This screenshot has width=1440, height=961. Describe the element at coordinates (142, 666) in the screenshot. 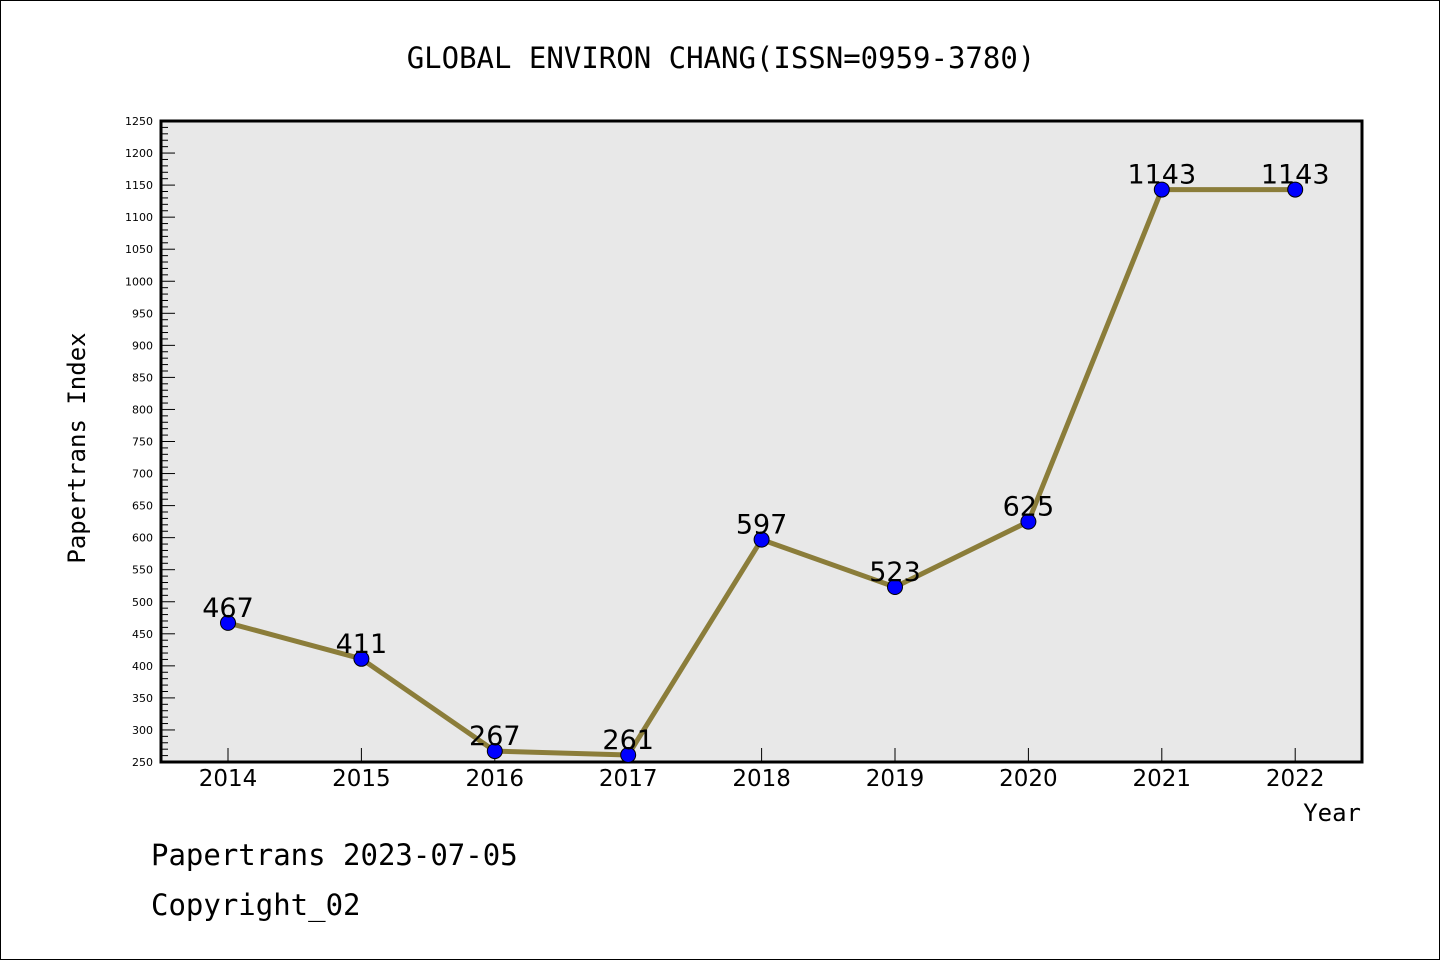

I see `y-tick-label: 400` at that location.